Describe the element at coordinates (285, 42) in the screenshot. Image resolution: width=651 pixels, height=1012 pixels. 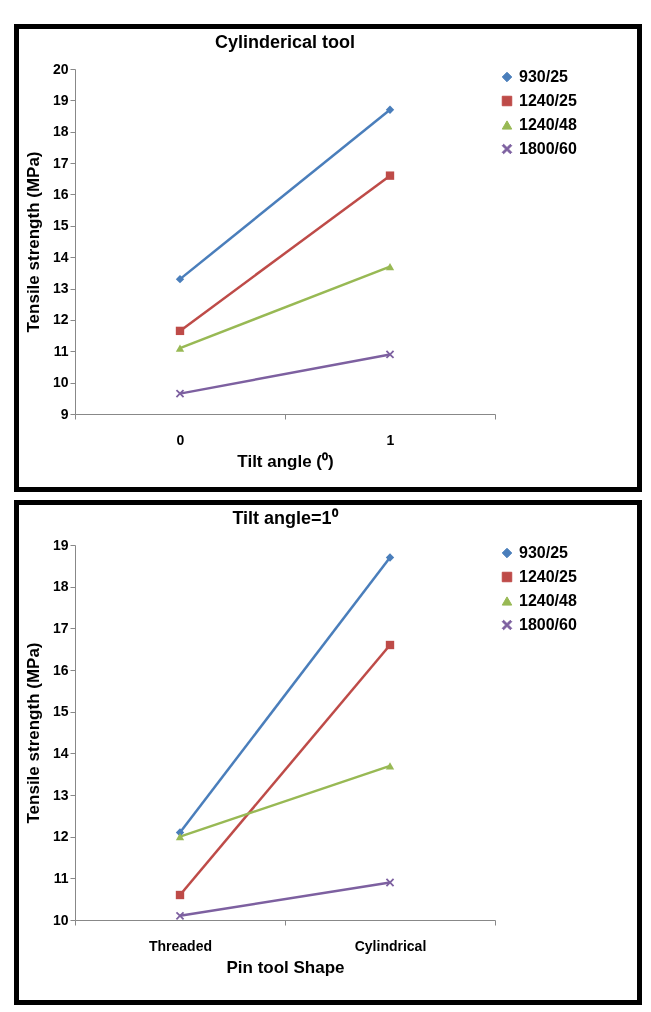
I see `chart-title: Cylinderical tool` at that location.